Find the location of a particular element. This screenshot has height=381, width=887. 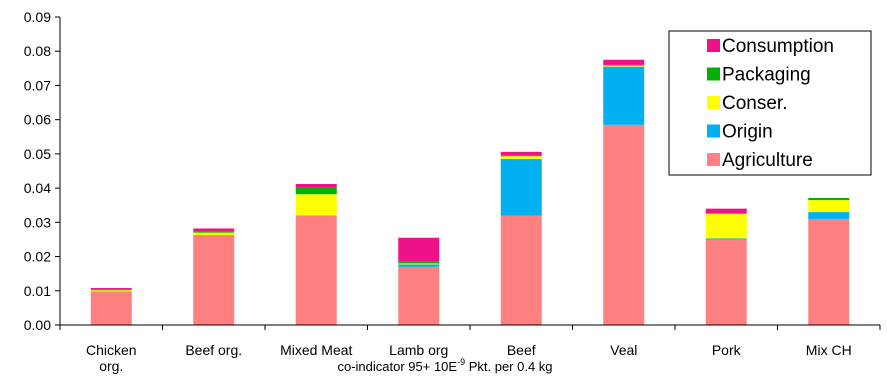

legend-box is located at coordinates (770, 103).